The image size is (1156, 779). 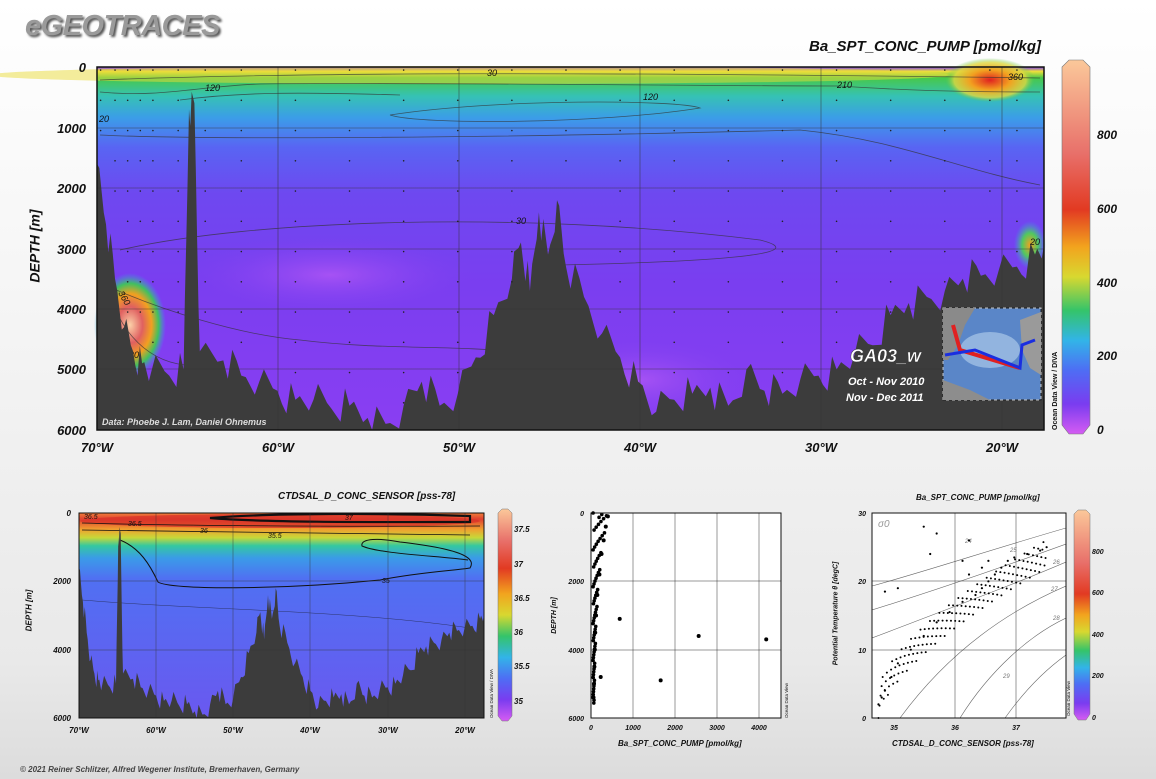 I want to click on contour-label: 210, so click(x=844, y=85).